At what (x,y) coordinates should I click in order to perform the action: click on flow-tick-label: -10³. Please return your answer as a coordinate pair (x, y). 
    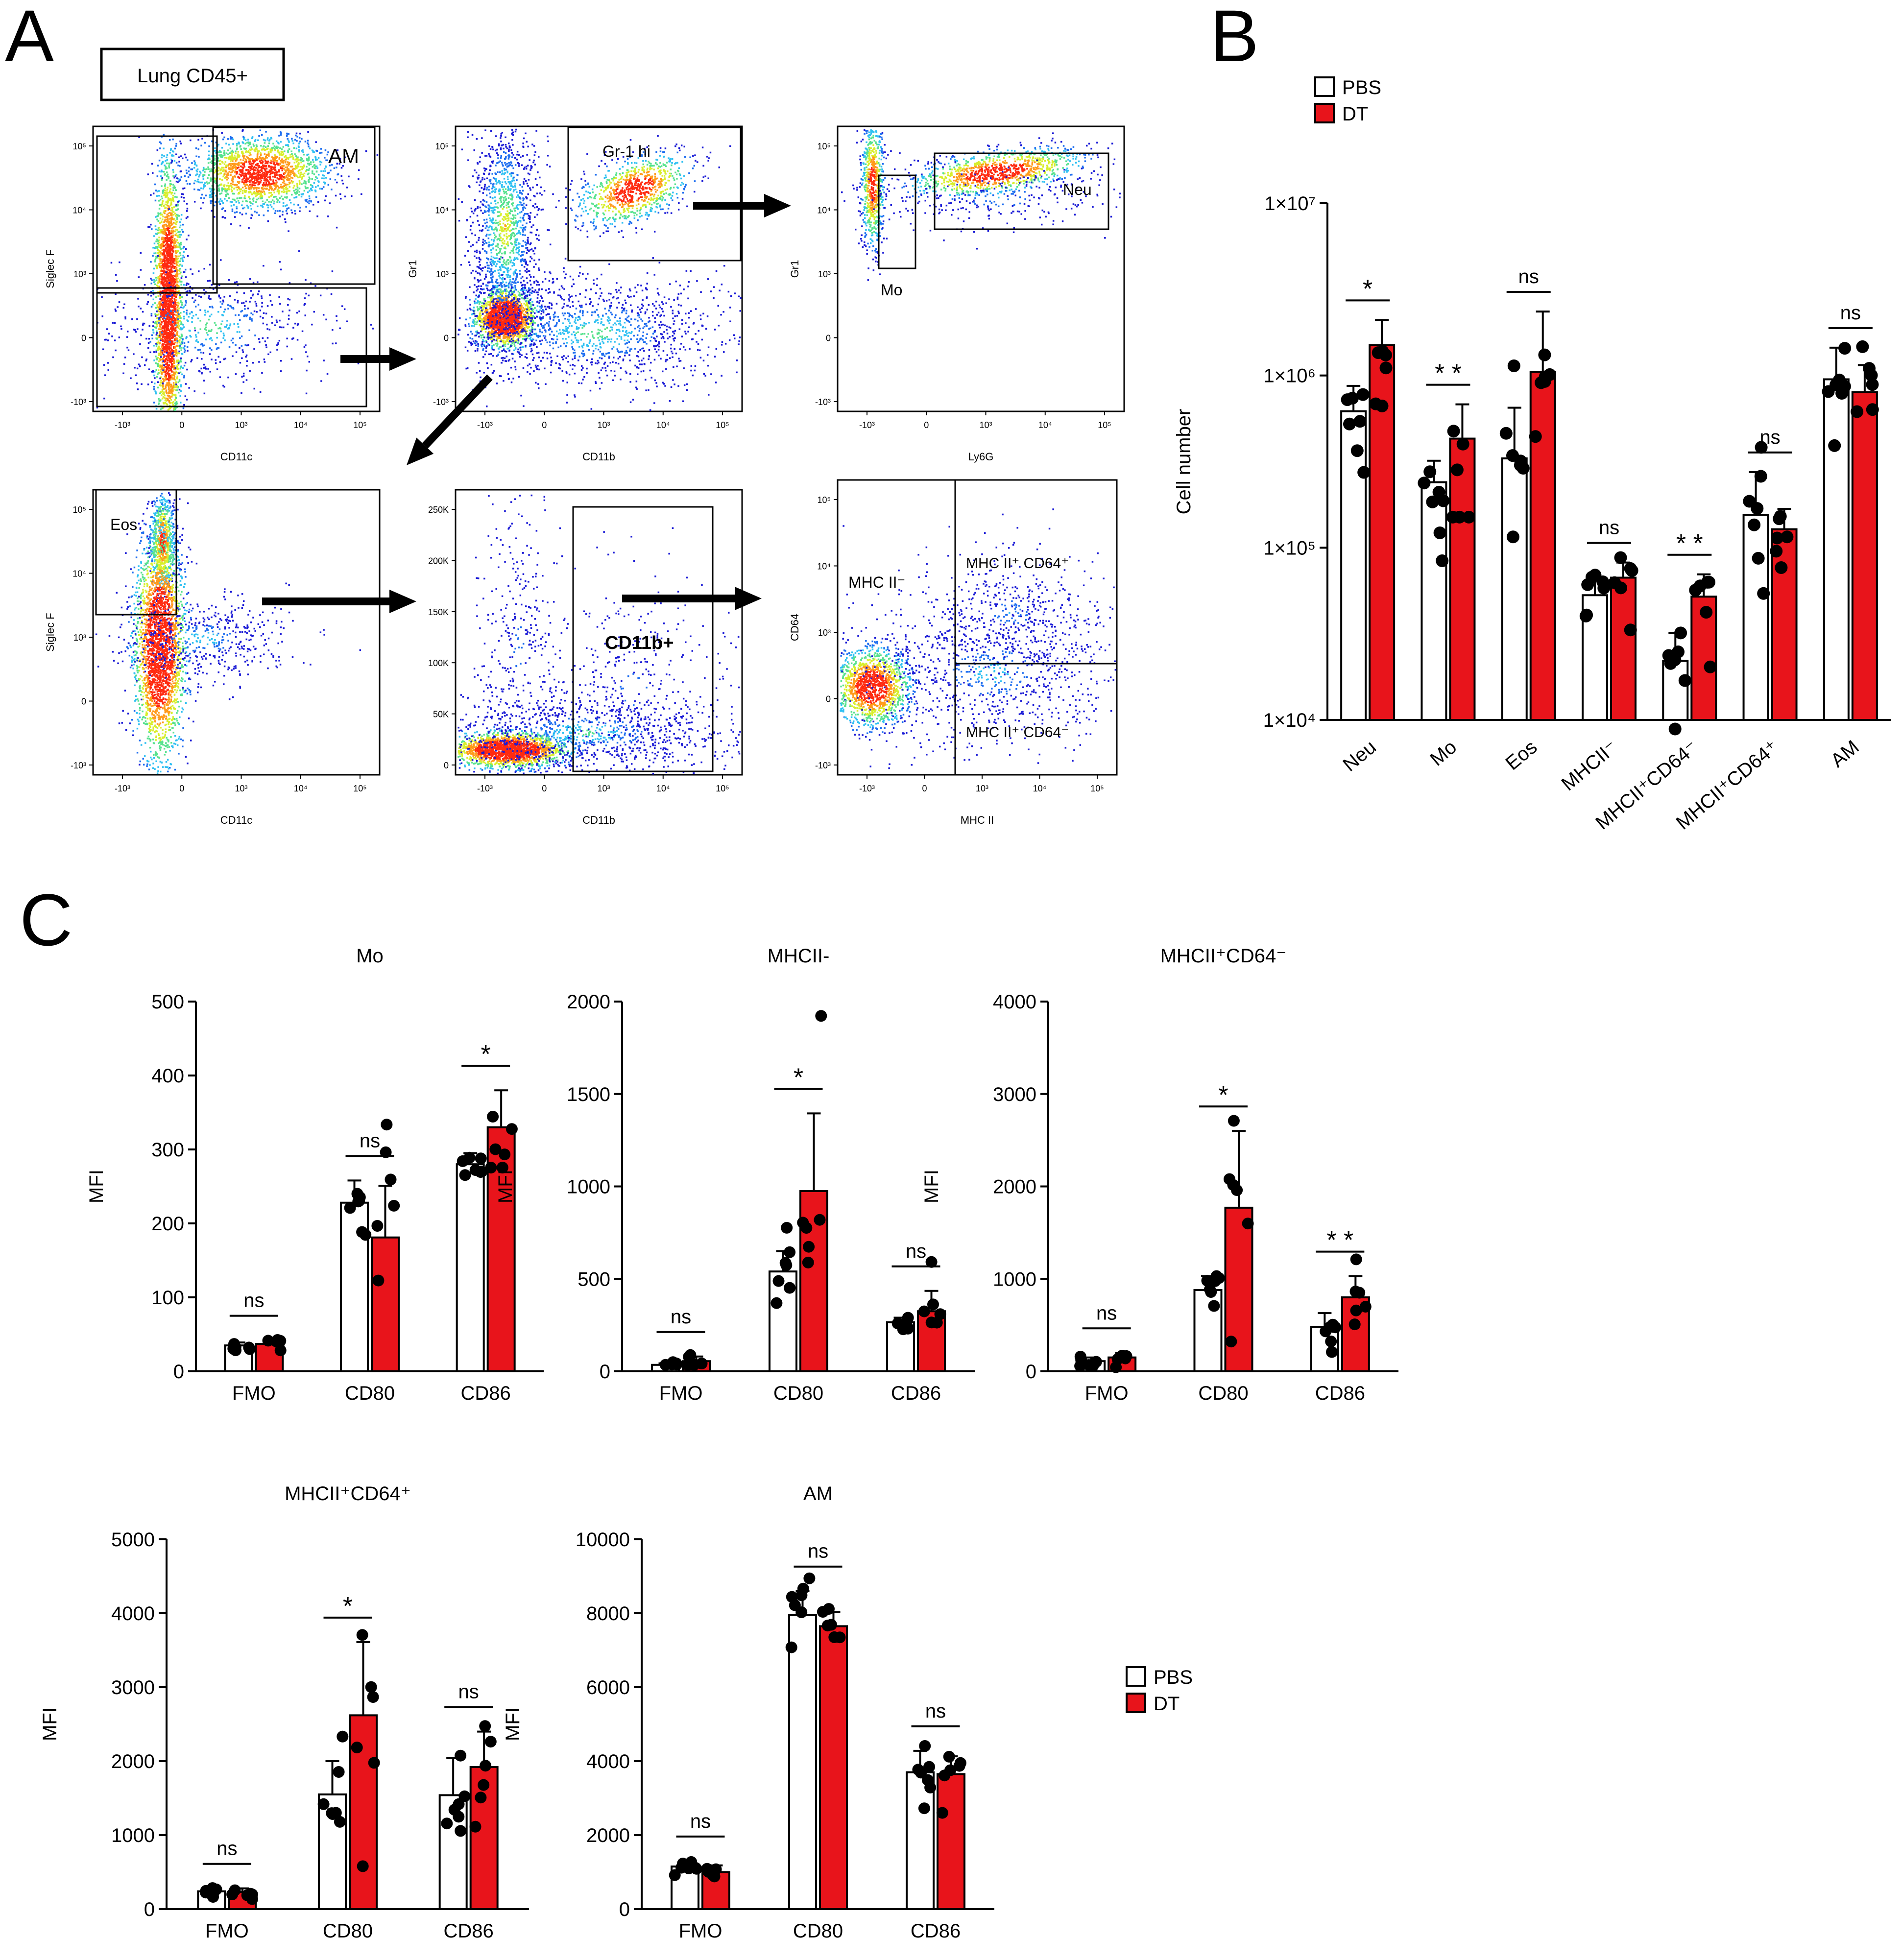
    Looking at the image, I should click on (123, 425).